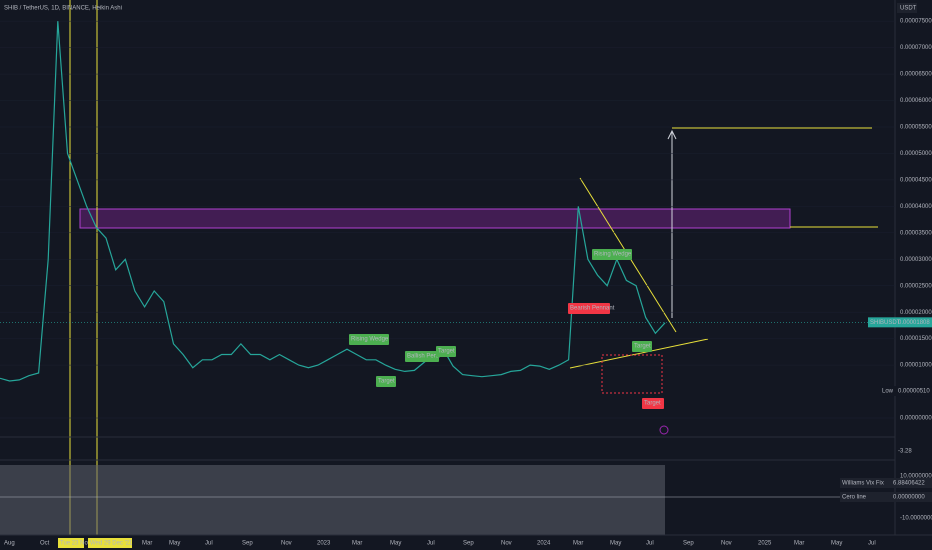 The width and height of the screenshot is (932, 550). What do you see at coordinates (765, 544) in the screenshot?
I see `time-tick-label: 2025` at bounding box center [765, 544].